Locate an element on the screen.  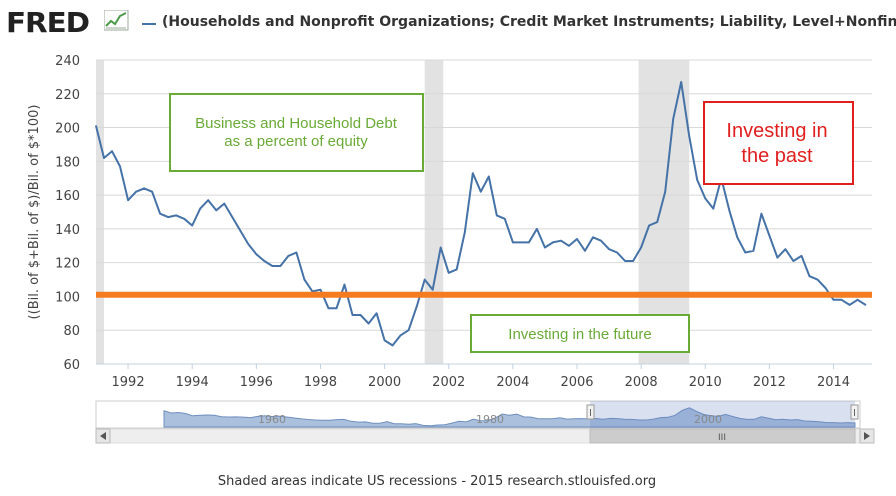
y-tick-label: 120 is located at coordinates (67, 264).